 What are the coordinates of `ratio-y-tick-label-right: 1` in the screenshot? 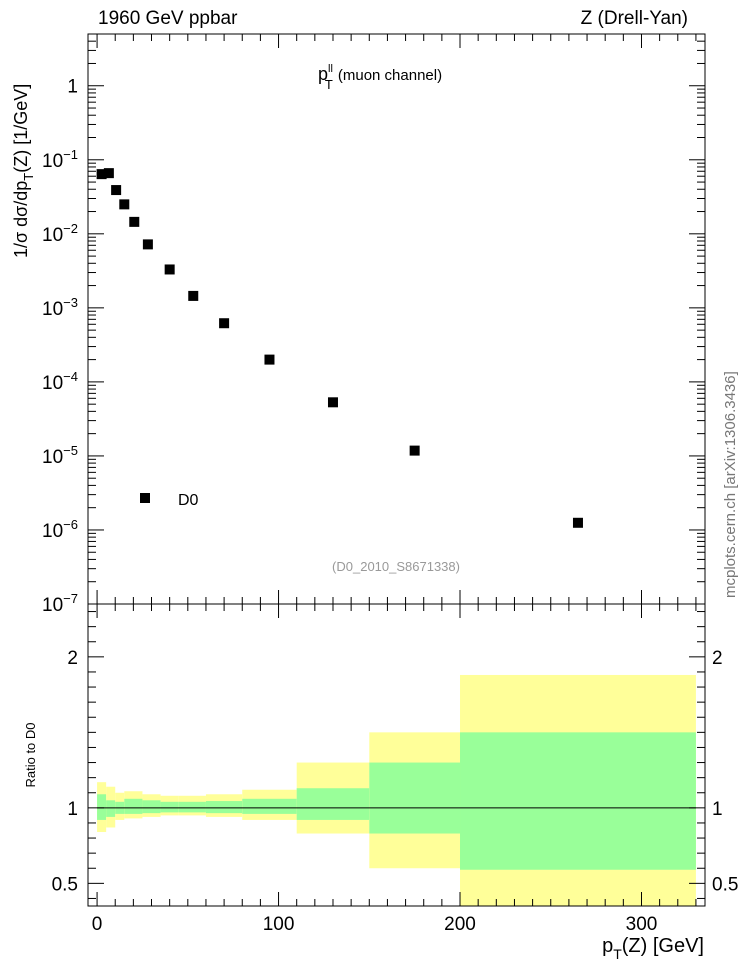 It's located at (717, 809).